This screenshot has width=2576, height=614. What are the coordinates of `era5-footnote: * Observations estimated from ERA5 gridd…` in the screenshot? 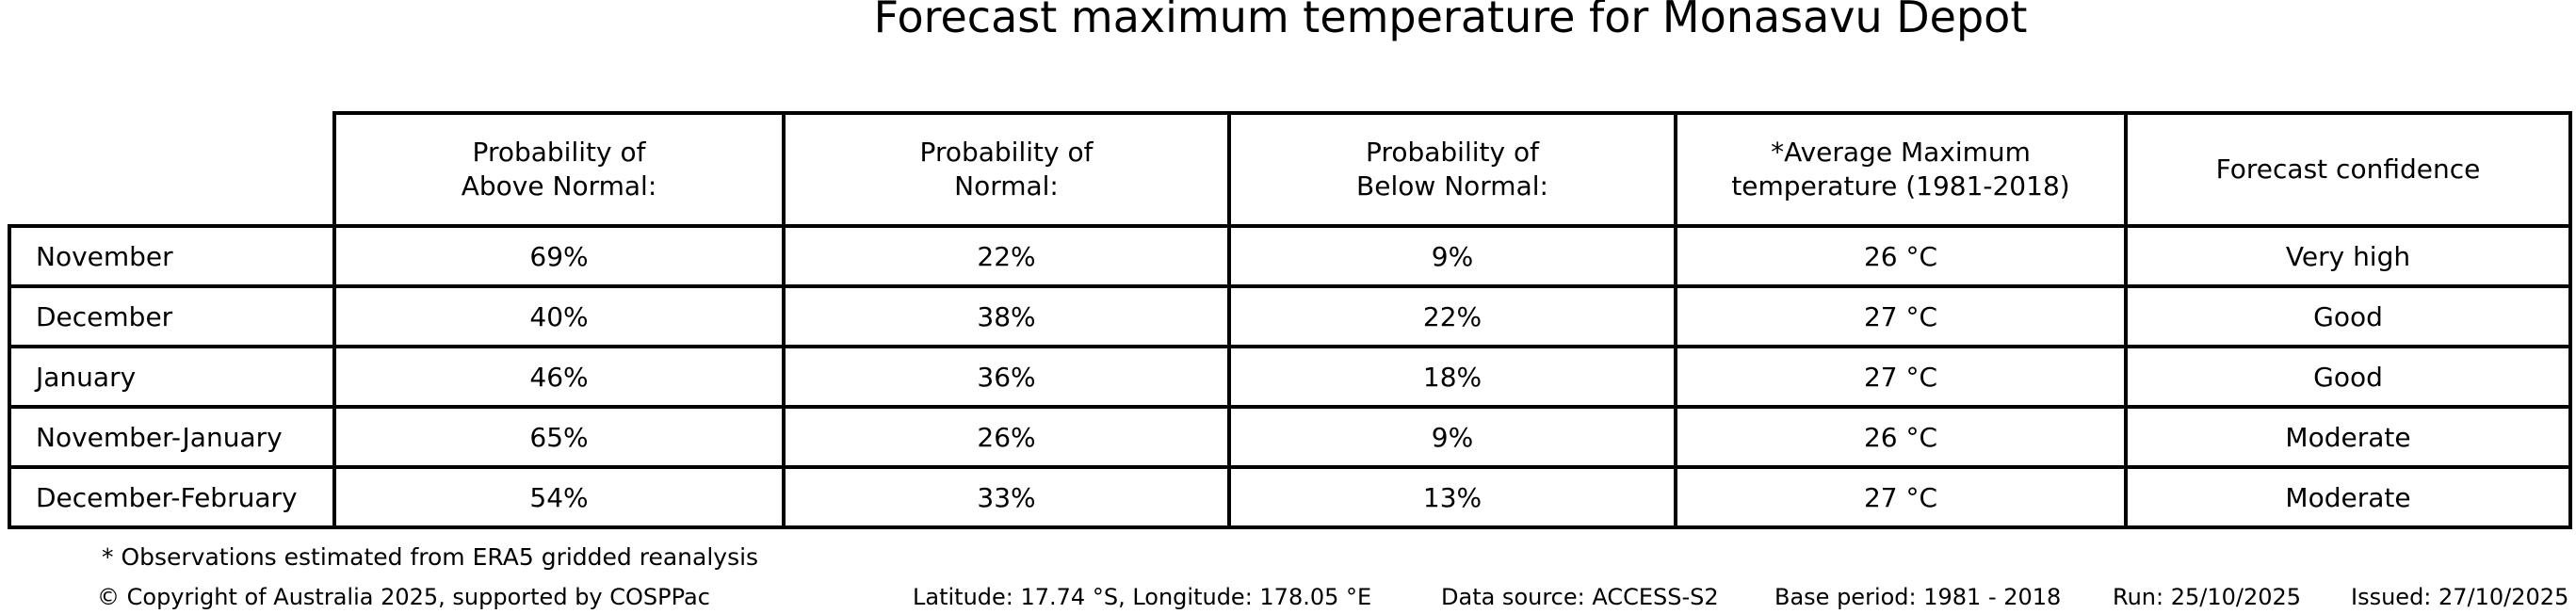 It's located at (430, 557).